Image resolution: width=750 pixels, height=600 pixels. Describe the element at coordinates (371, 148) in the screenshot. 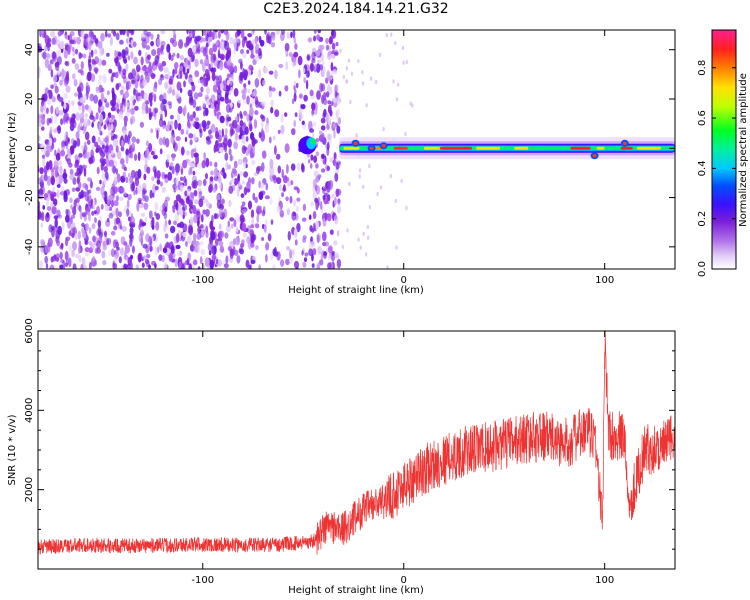

I see `spectrogram-knot` at that location.